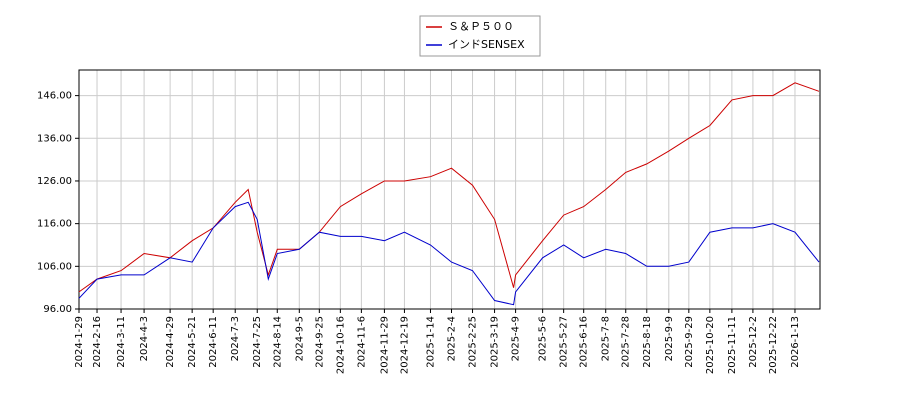 The width and height of the screenshot is (900, 400). Describe the element at coordinates (54, 224) in the screenshot. I see `y-tick-label: 116.00` at that location.